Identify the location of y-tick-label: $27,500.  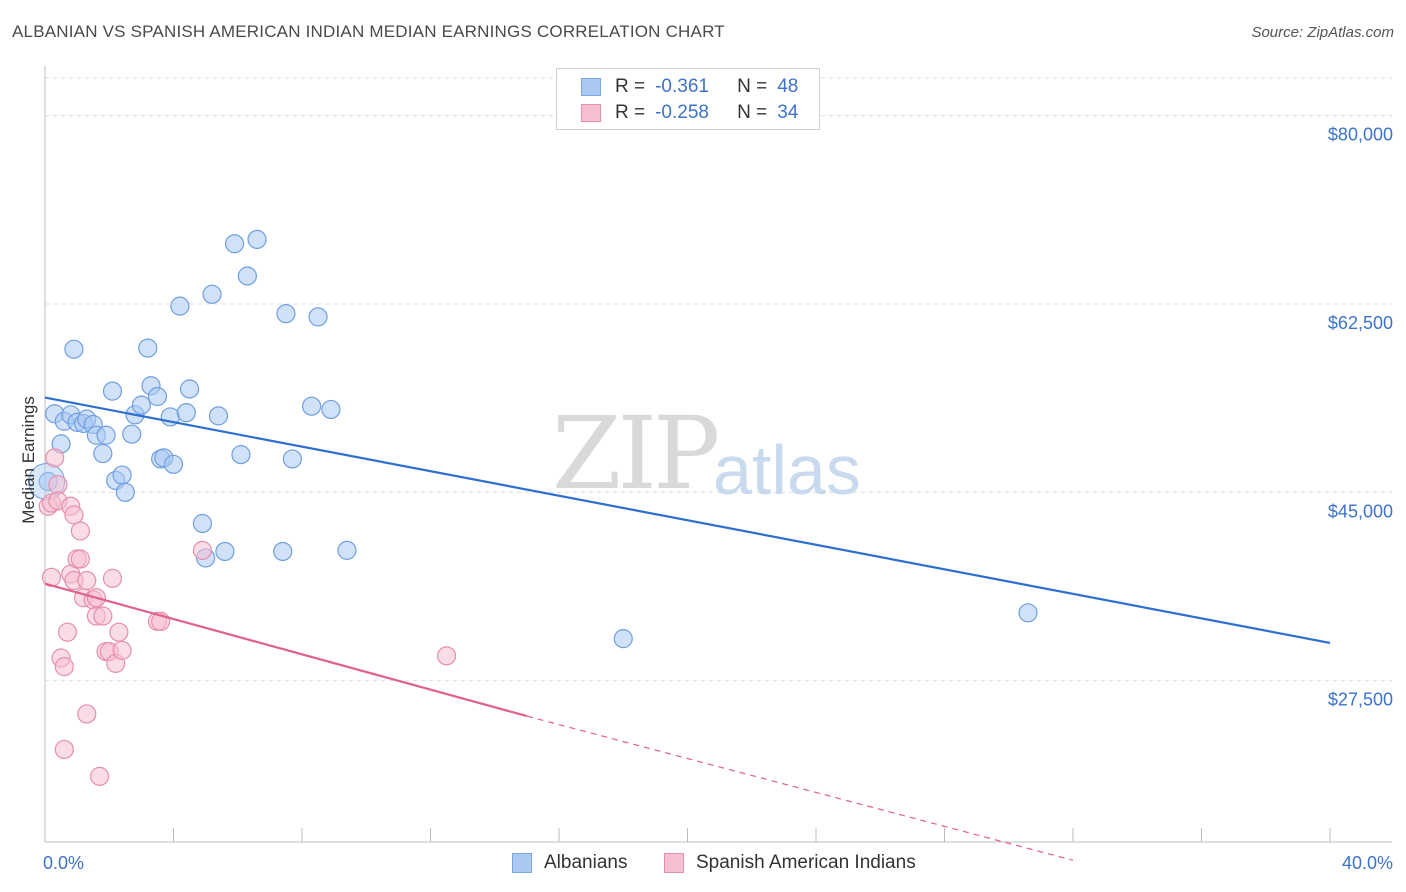
(1360, 700).